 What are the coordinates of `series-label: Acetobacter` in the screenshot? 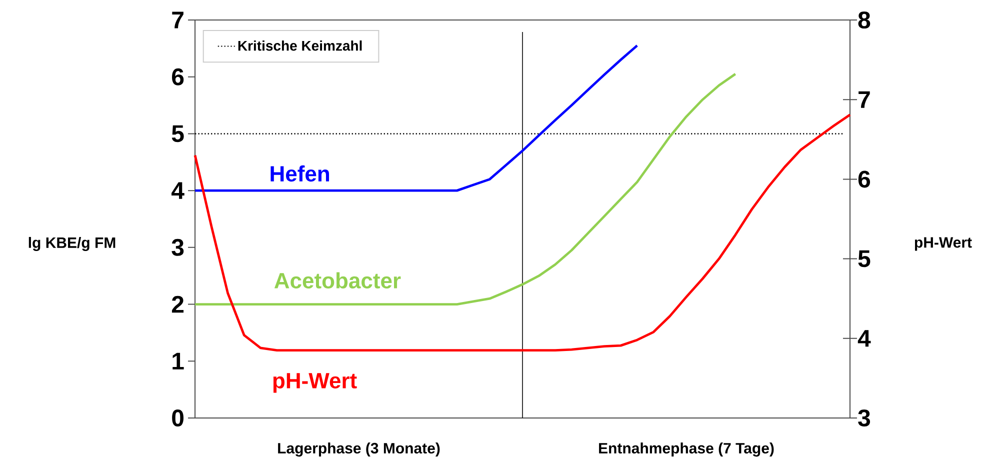 It's located at (337, 280).